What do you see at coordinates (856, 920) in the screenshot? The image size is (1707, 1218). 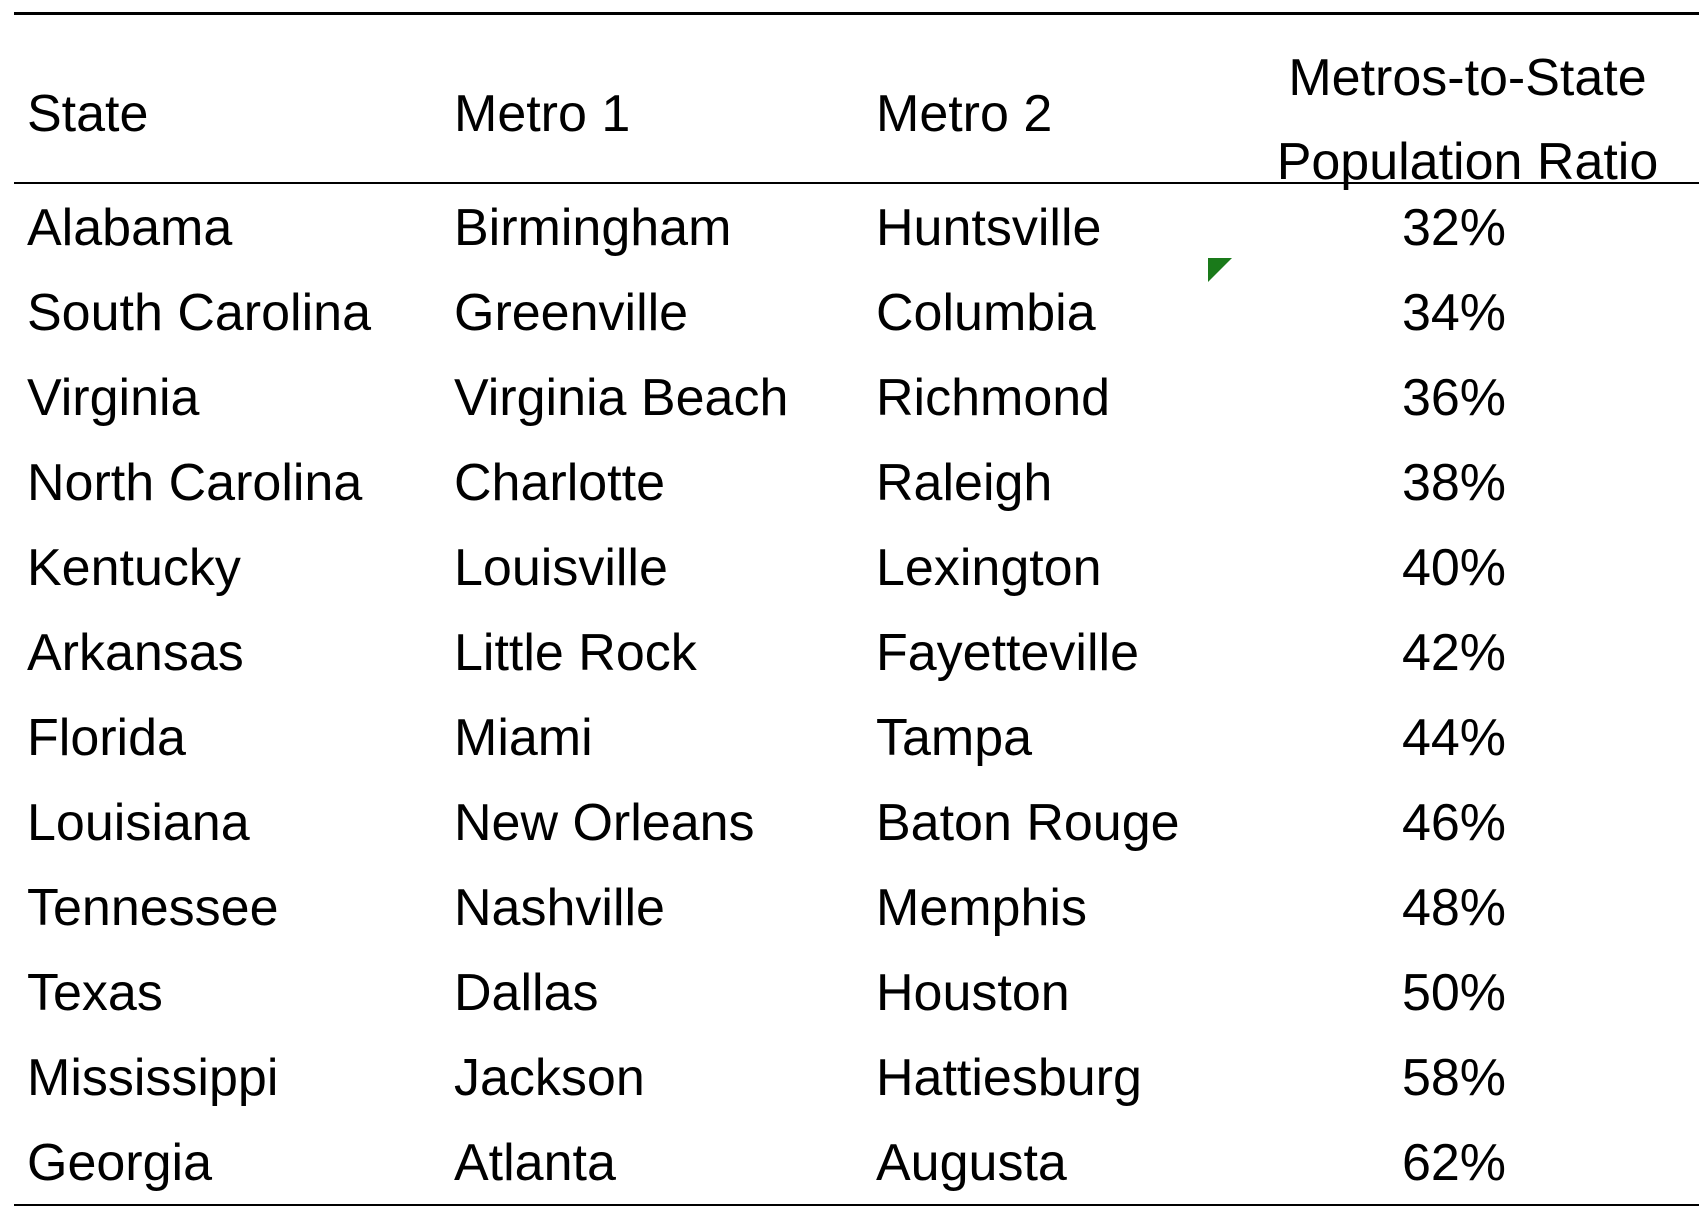 I see `table-row: Tennessee Nashville Memphis 48%` at bounding box center [856, 920].